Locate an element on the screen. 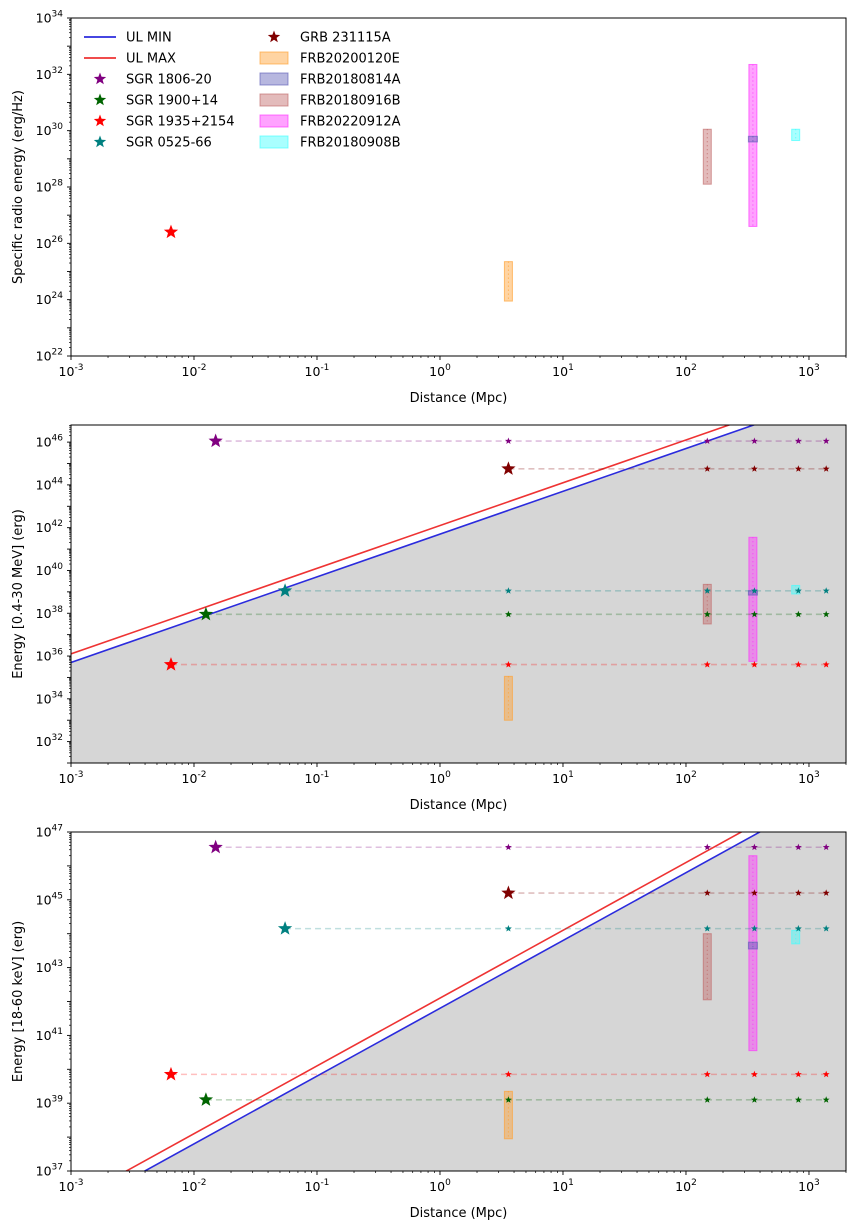 The width and height of the screenshot is (865, 1230). legend-label: FRB20200120E is located at coordinates (350, 59).